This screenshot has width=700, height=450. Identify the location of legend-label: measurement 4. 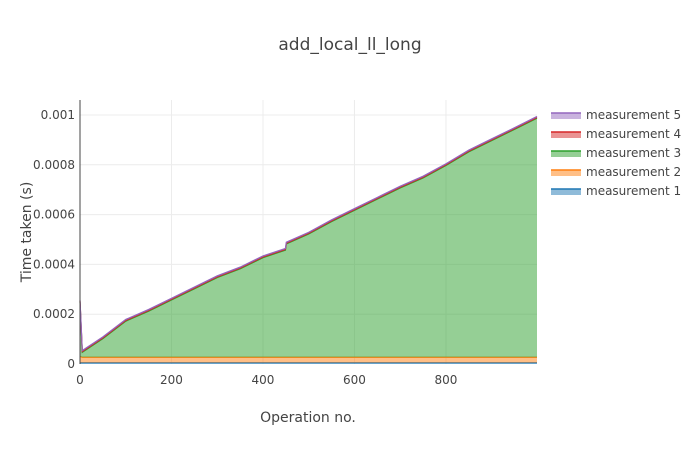
(633, 134).